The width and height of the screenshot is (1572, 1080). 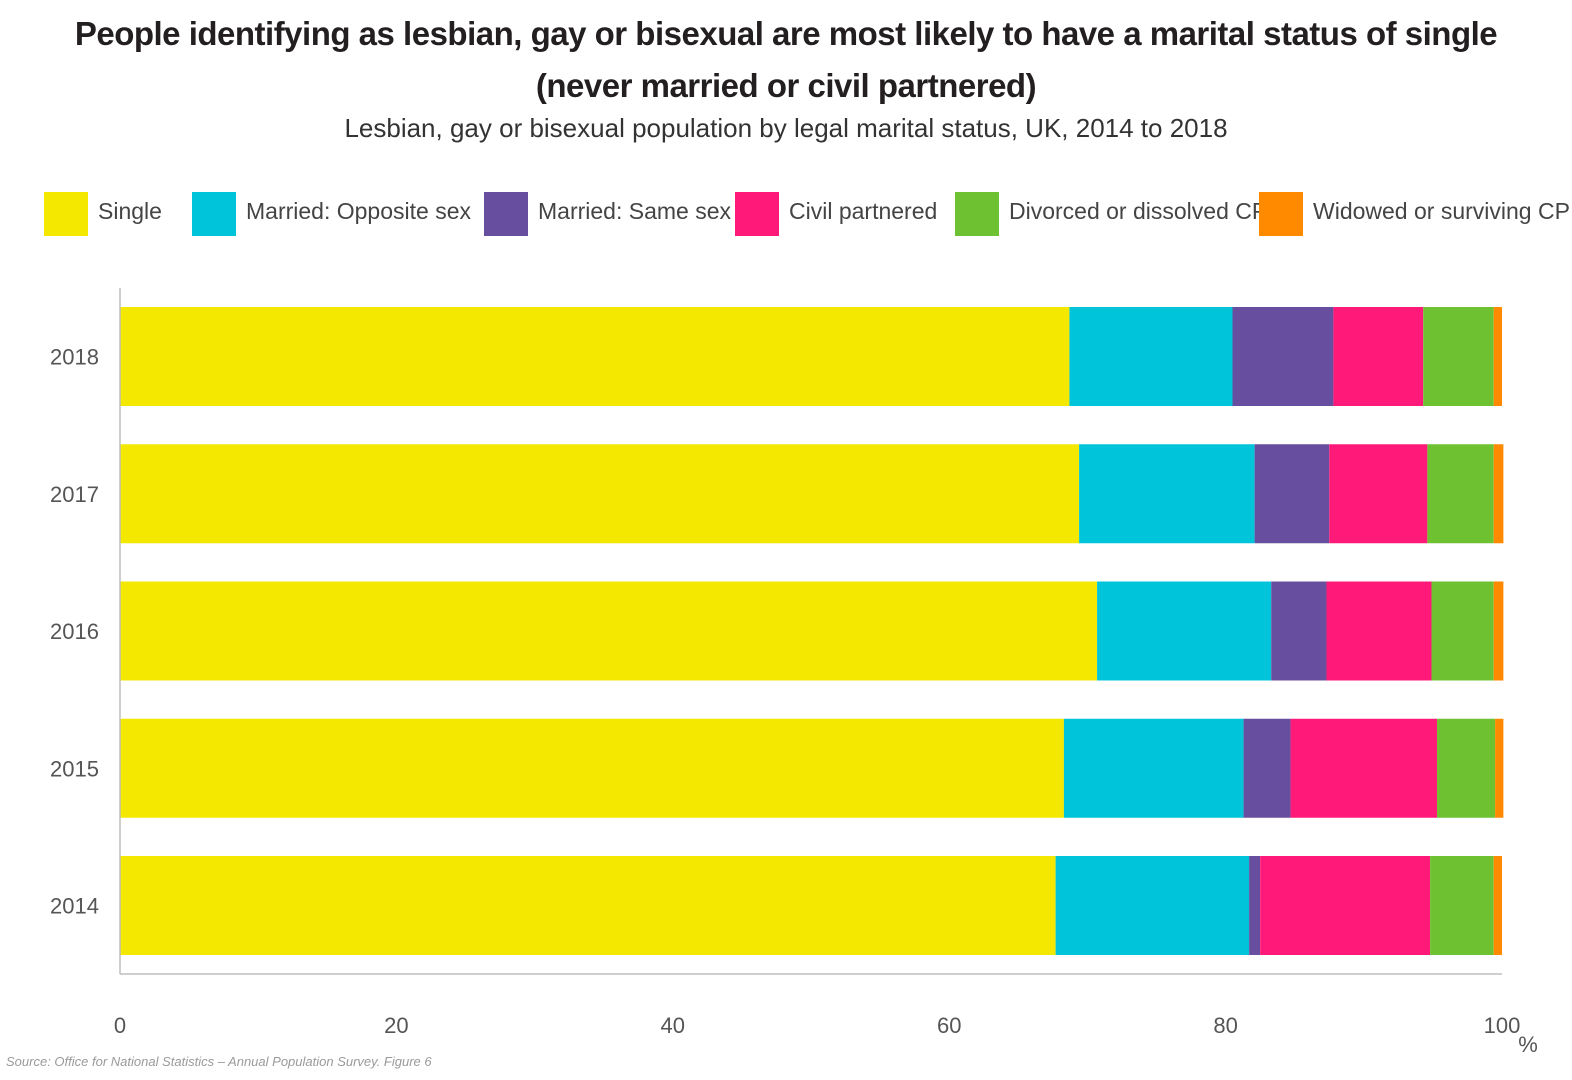 I want to click on bar-segment-2015-divorced-or-dissolved-cp, so click(x=1466, y=768).